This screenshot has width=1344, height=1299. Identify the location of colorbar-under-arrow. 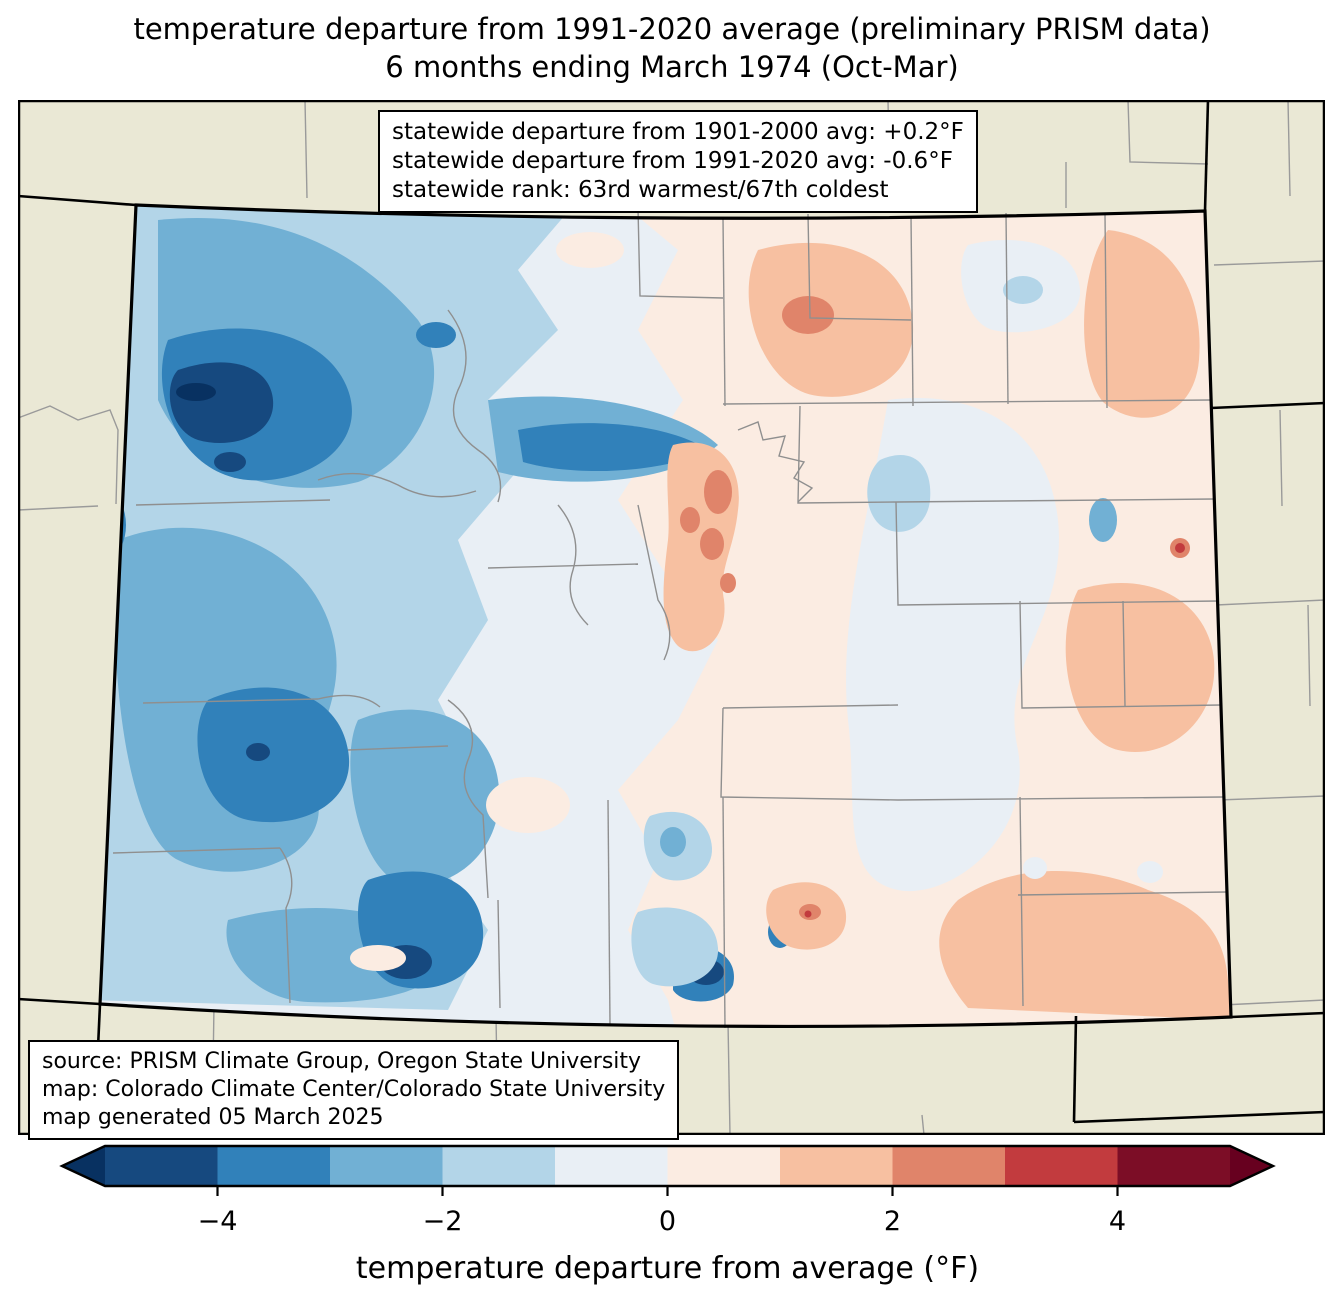
(83, 1166).